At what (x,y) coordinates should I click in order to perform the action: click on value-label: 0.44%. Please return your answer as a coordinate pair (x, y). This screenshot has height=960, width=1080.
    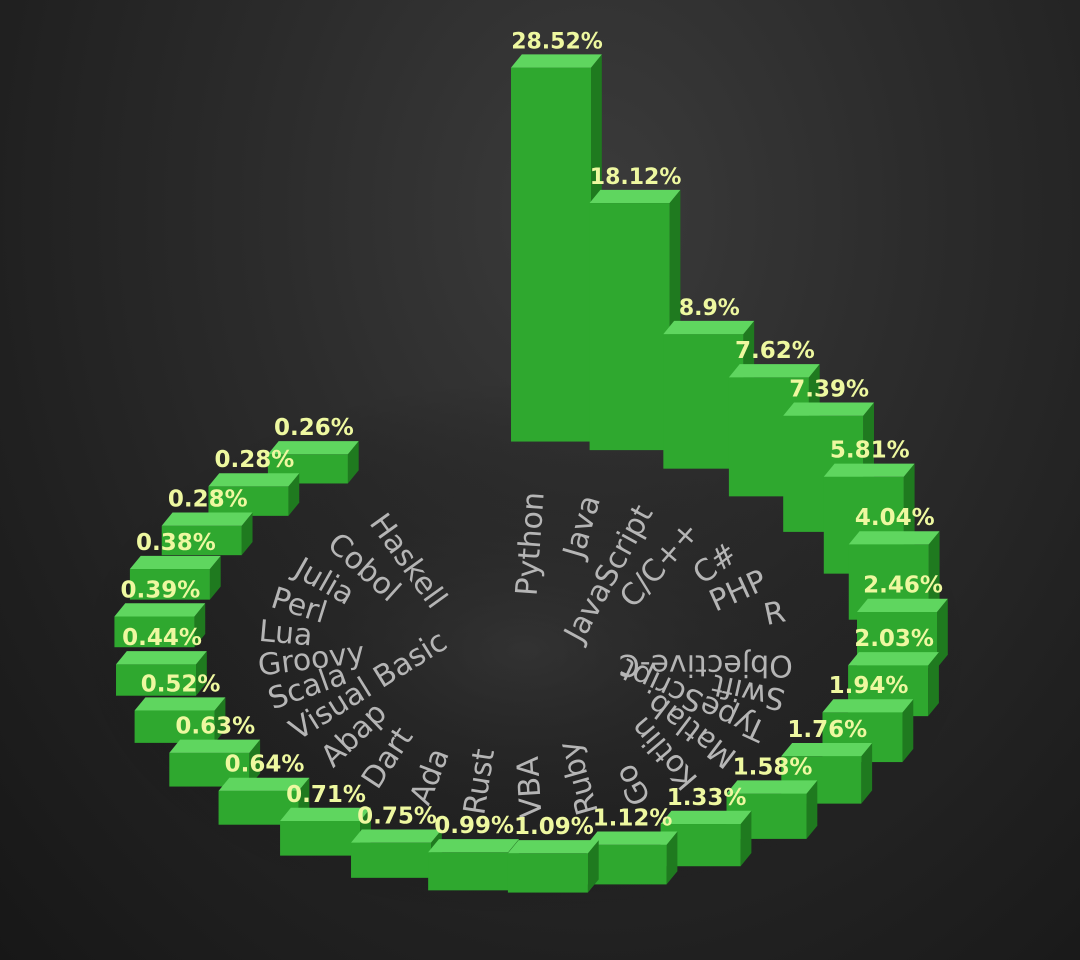
    Looking at the image, I should click on (162, 638).